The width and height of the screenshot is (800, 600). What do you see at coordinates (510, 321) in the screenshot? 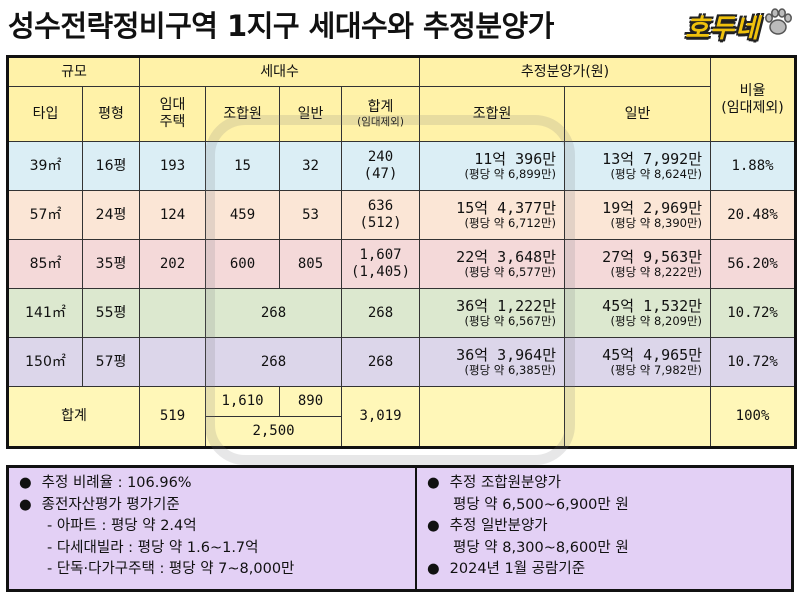
I see `price-per-pyeong: (평당 약 6,567만)` at bounding box center [510, 321].